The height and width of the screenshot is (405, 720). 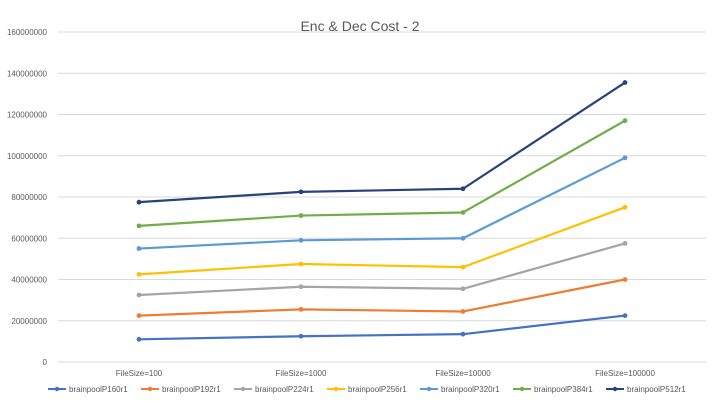 I want to click on y-tick-label: 120000000, so click(x=27, y=115).